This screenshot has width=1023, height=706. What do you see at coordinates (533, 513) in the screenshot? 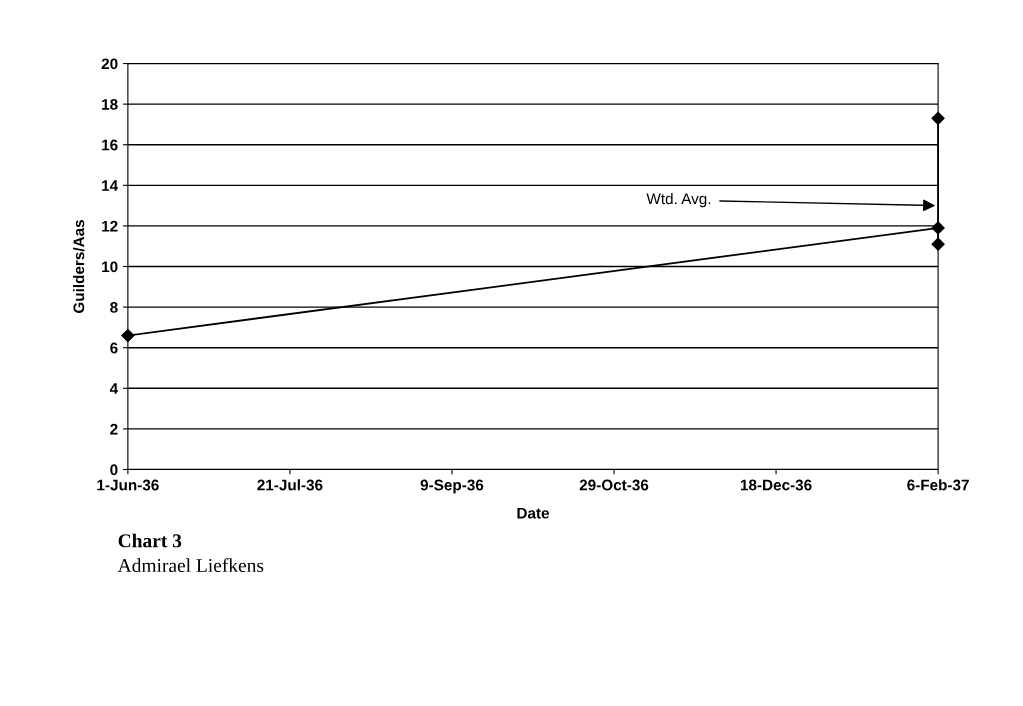
I see `x-axis-title: Date` at bounding box center [533, 513].